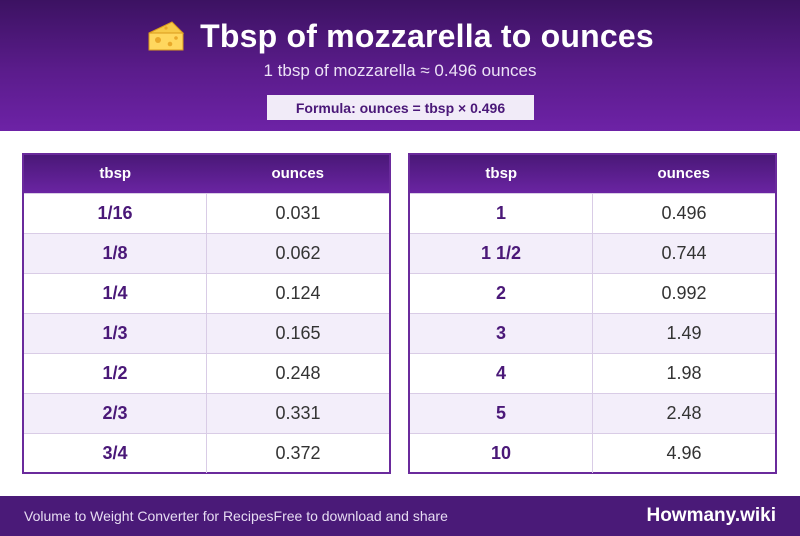 Image resolution: width=800 pixels, height=536 pixels. Describe the element at coordinates (360, 516) in the screenshot. I see `footer-share-note: Free to download and share` at that location.